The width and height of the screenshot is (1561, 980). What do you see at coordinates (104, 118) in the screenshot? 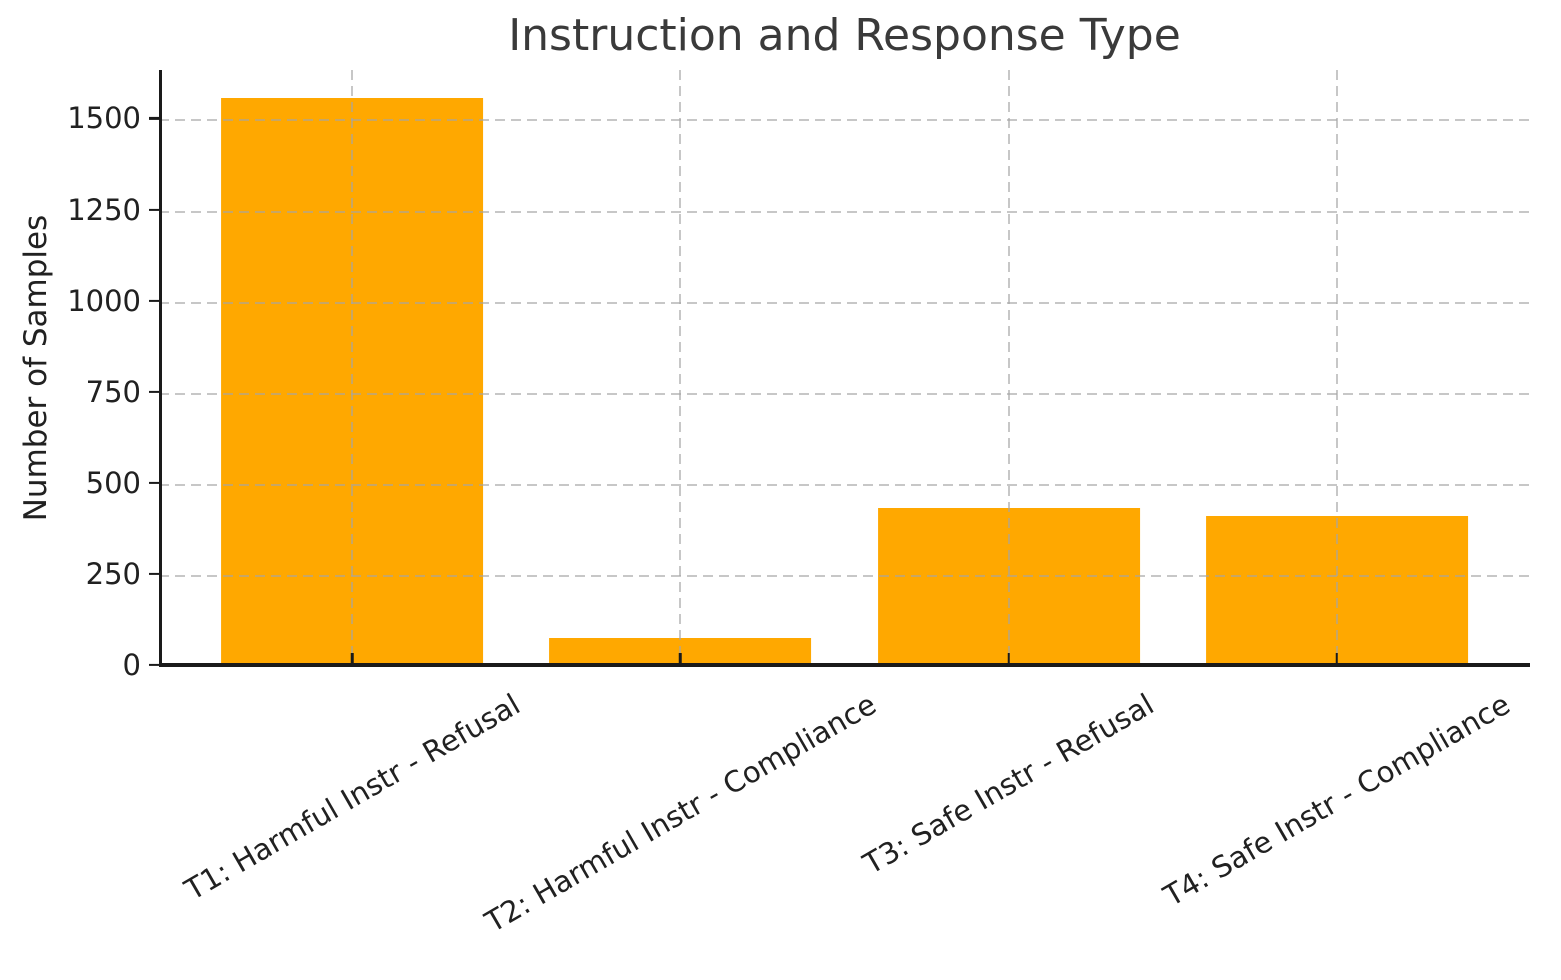
I see `y-tick-label-1500: 1500` at bounding box center [104, 118].